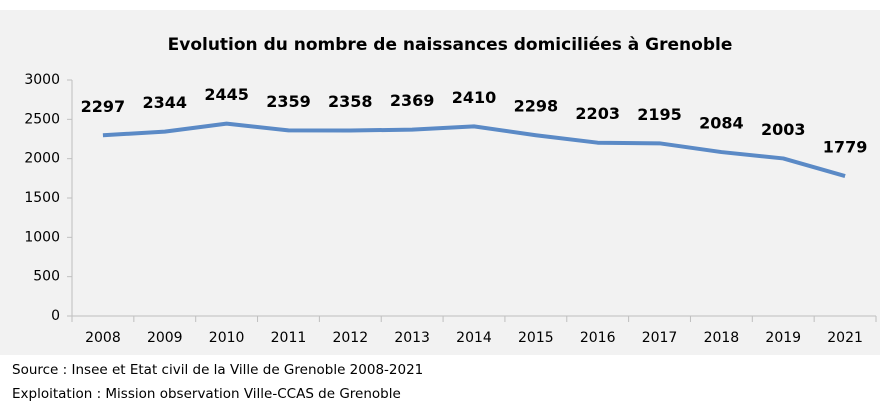 The image size is (880, 407). I want to click on x-tick-label: 2016, so click(598, 338).